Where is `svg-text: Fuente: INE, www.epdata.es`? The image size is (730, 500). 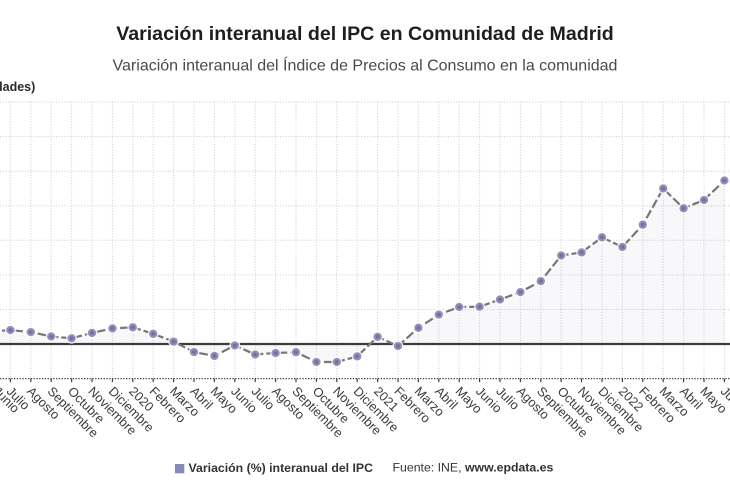
svg-text: Fuente: INE, www.epdata.es is located at coordinates (473, 468).